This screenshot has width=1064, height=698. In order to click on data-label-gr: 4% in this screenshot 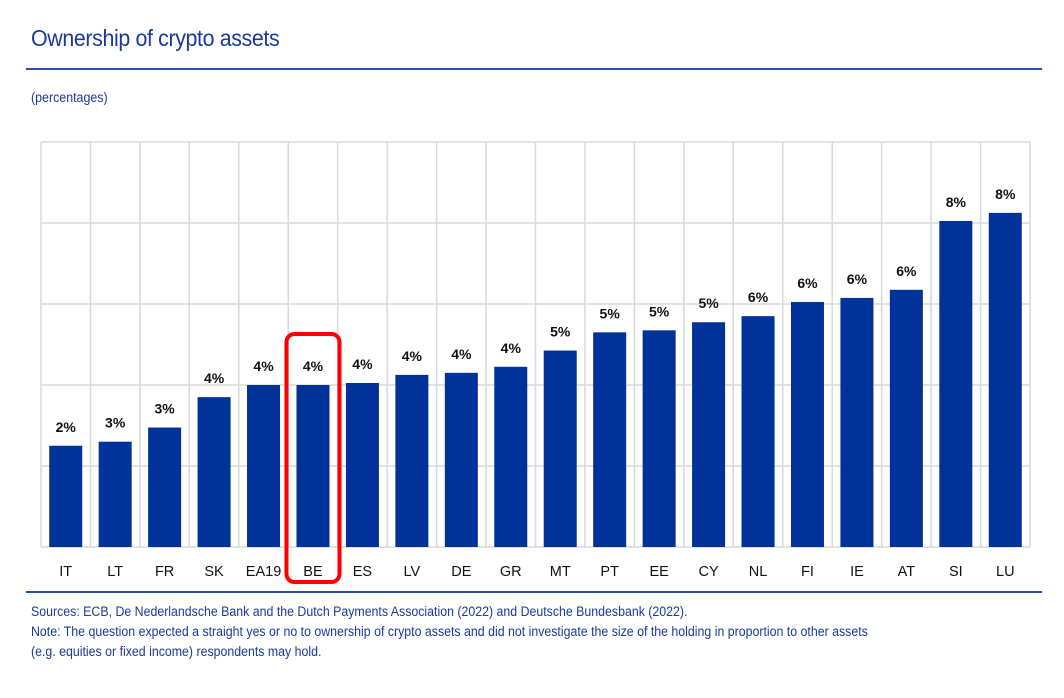, I will do `click(511, 348)`.